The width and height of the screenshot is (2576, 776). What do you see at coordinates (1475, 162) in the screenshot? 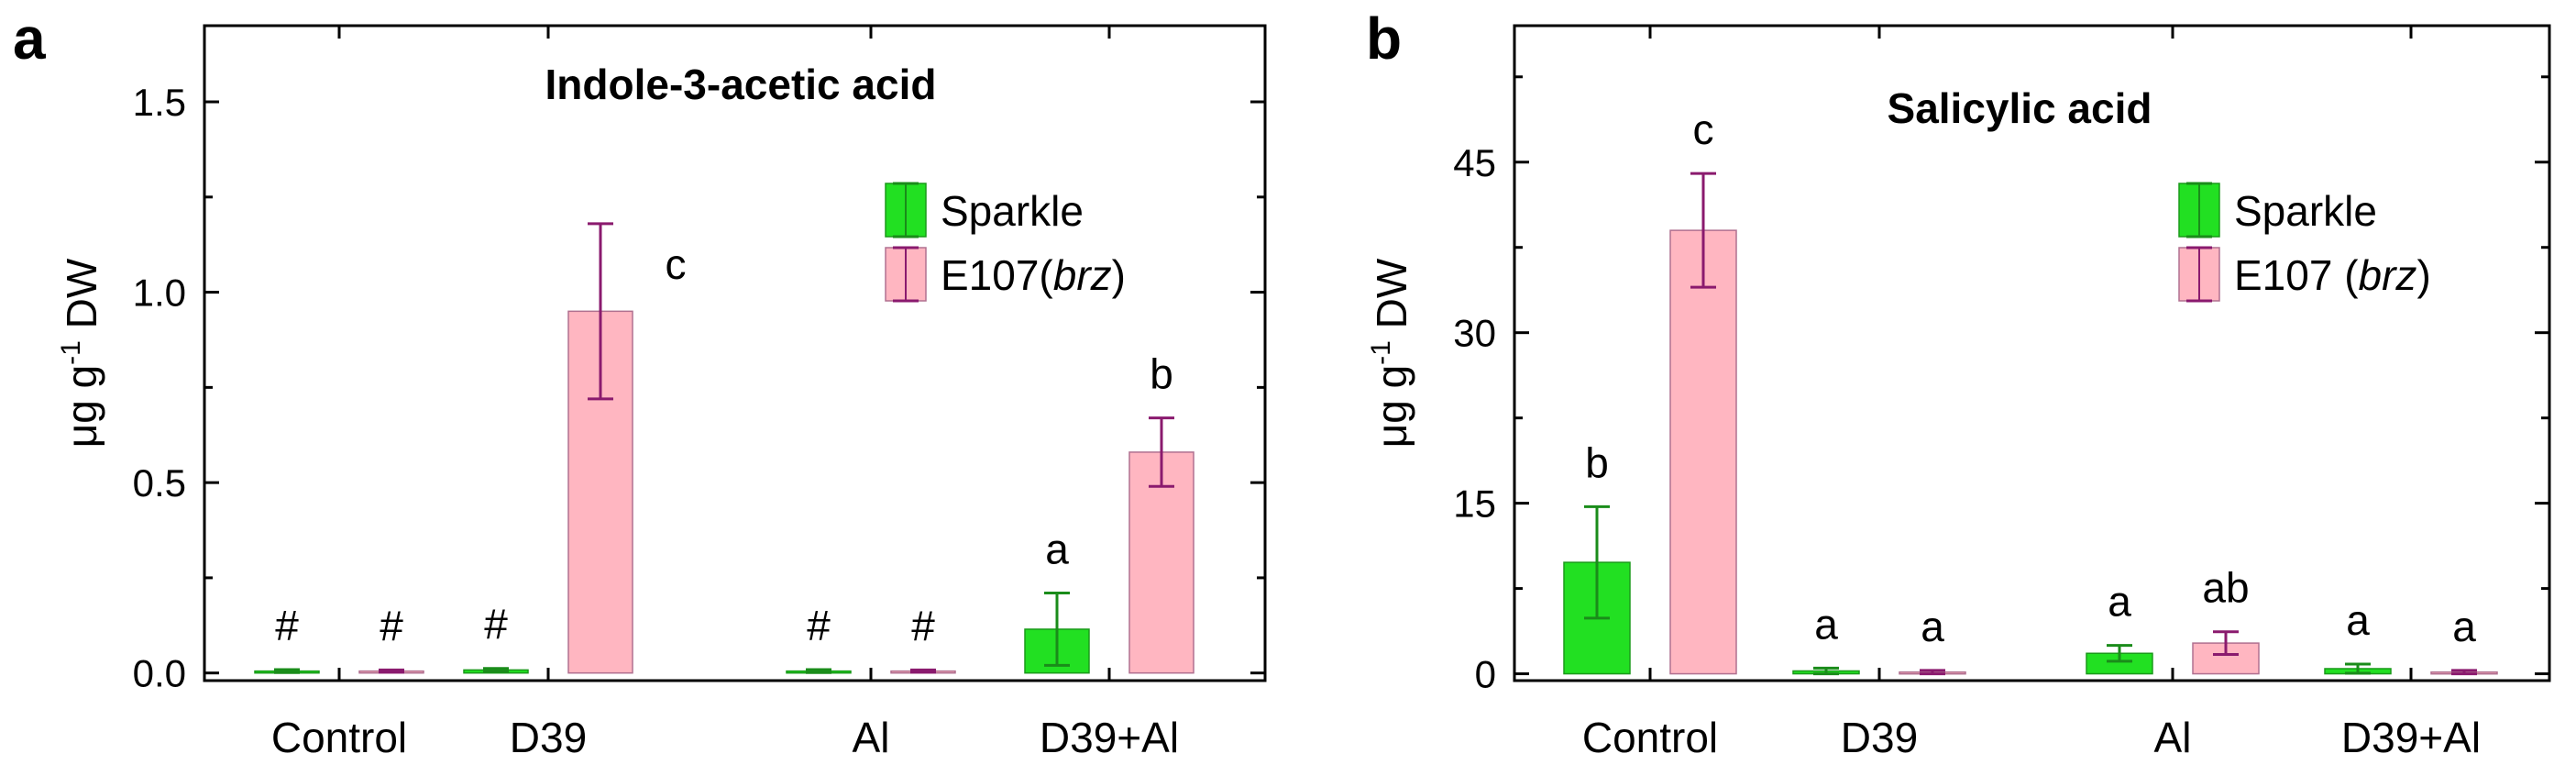
I see `y-tick-label: 45` at bounding box center [1475, 162].